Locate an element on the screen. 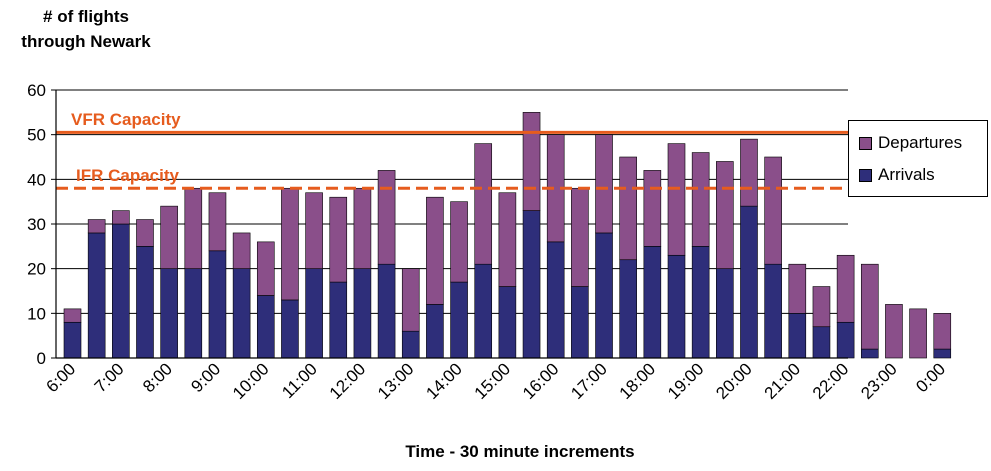 The height and width of the screenshot is (471, 991). ifr-capacity-label: IFR Capacity is located at coordinates (127, 175).